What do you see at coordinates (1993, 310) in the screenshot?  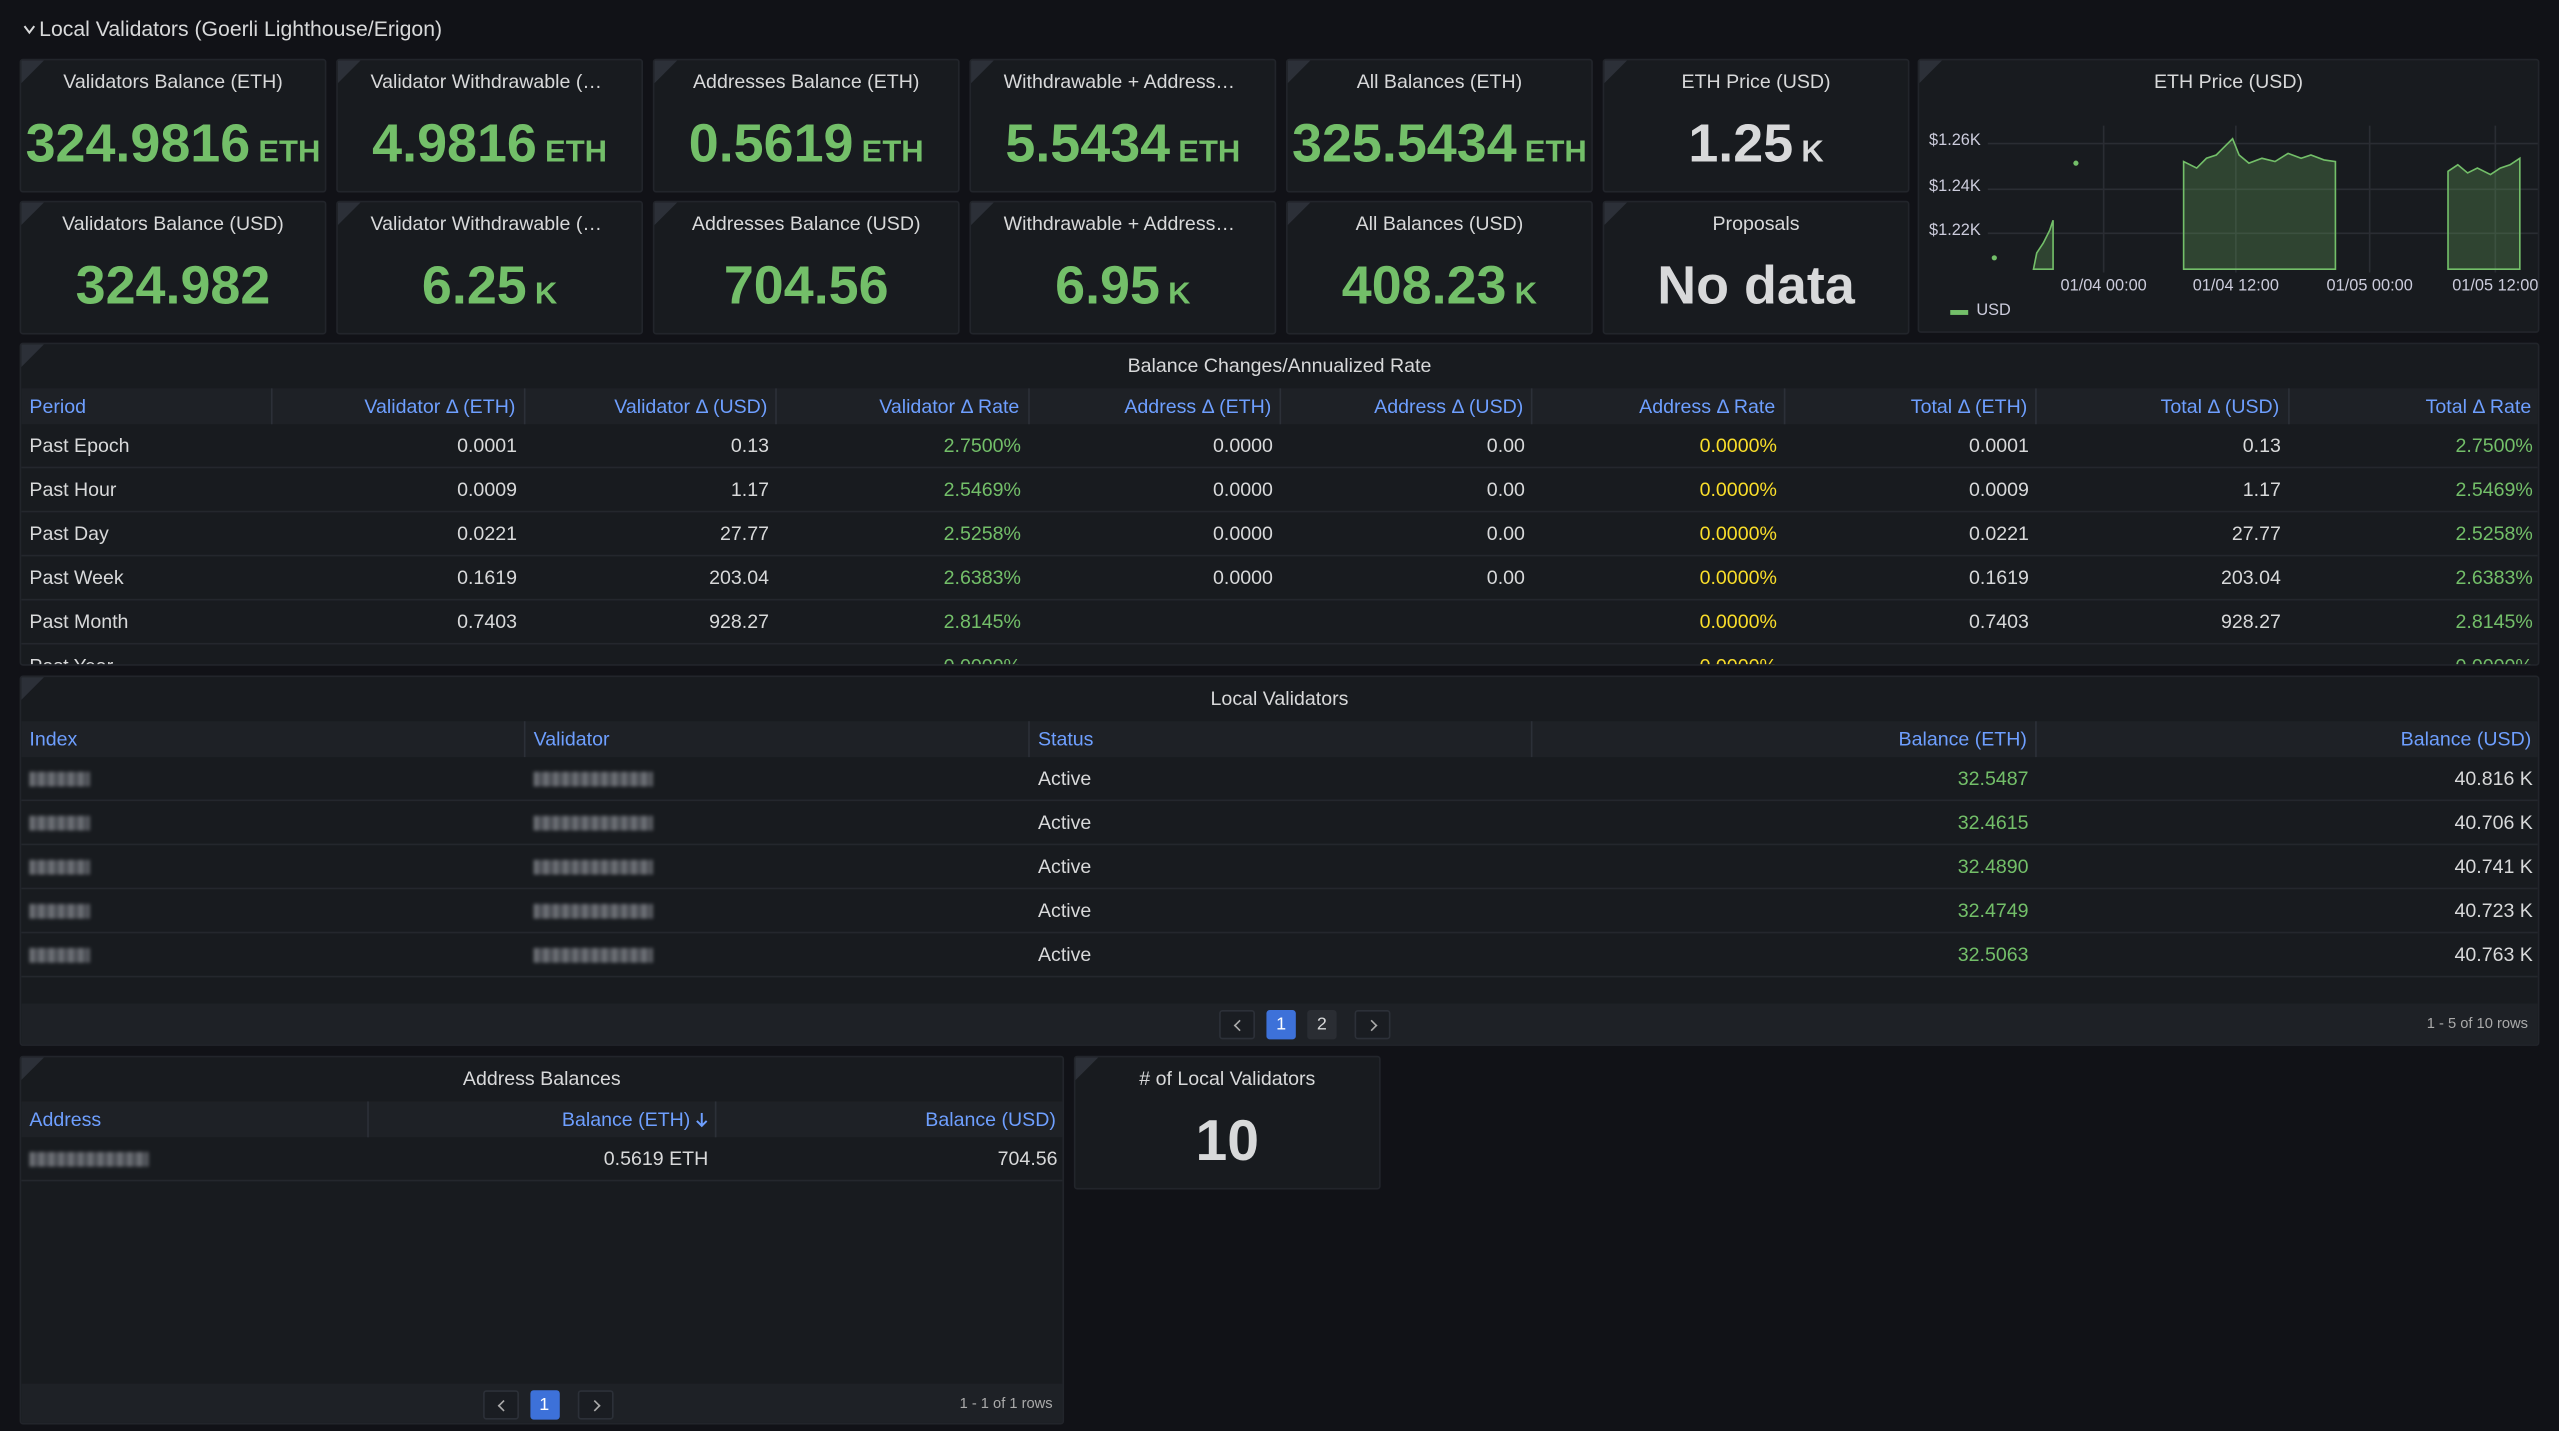 I see `legend-label: USD` at bounding box center [1993, 310].